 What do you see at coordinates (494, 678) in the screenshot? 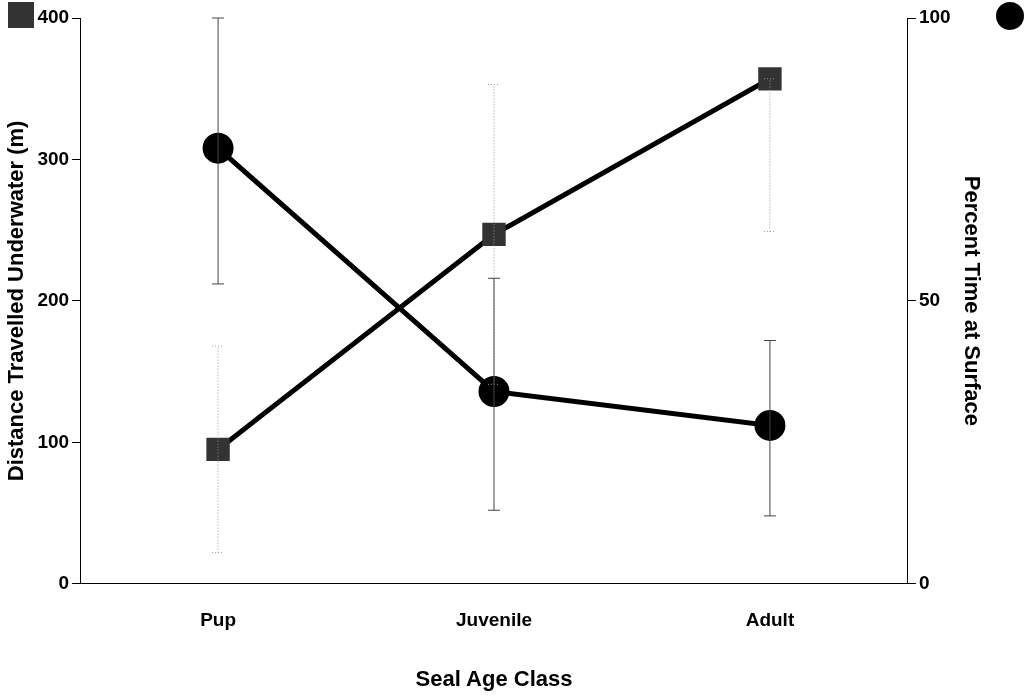
I see `x-axis-title: Seal Age Class` at bounding box center [494, 678].